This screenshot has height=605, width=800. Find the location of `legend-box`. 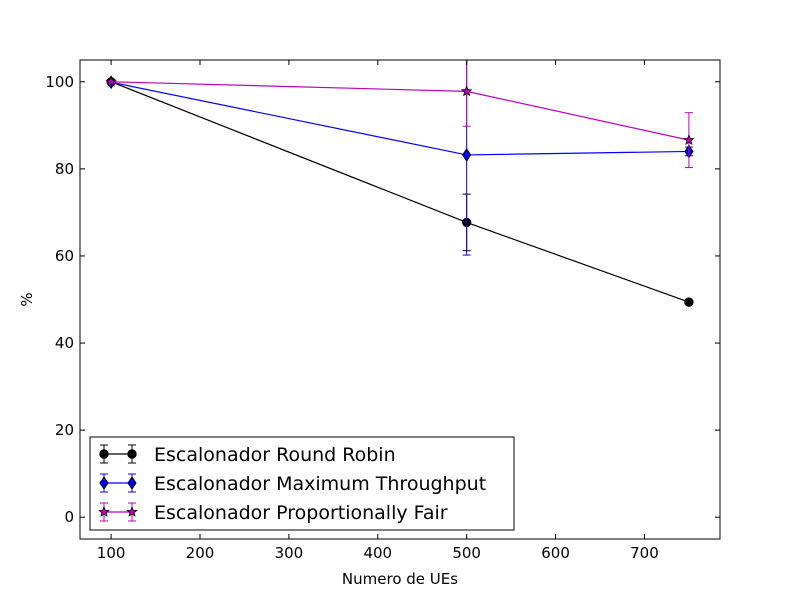

legend-box is located at coordinates (302, 483).